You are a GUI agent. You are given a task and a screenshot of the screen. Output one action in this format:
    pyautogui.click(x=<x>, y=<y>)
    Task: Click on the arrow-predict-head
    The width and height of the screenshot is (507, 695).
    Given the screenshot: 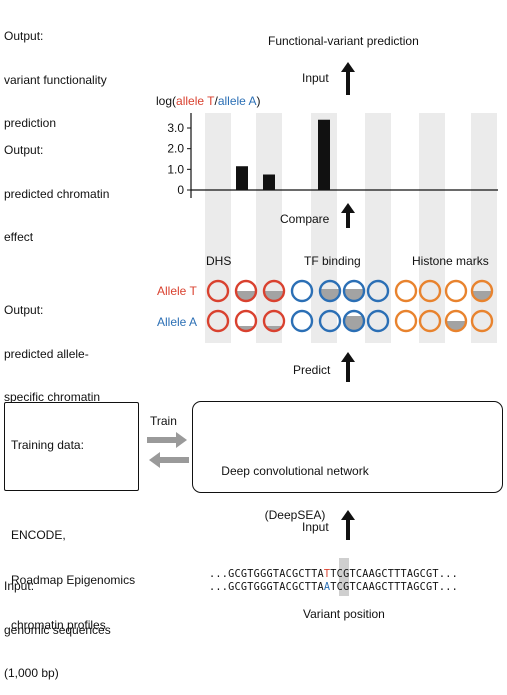 What is the action you would take?
    pyautogui.click(x=348, y=357)
    